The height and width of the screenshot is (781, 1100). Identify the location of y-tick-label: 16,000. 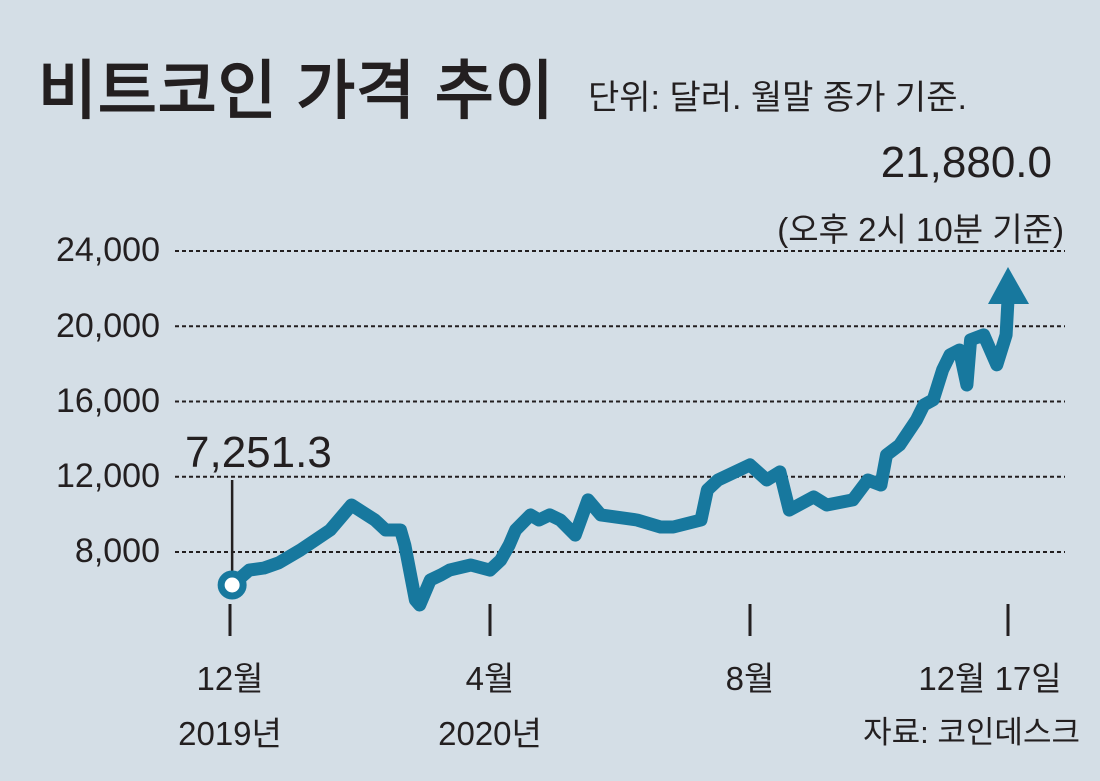
(108, 401).